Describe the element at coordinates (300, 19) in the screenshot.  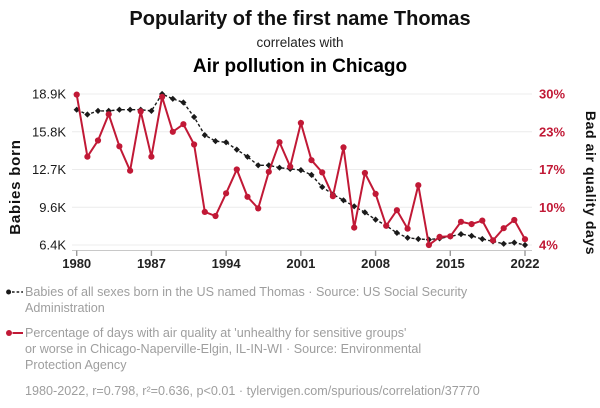
I see `page-title: Popularity of the first name Thomas` at that location.